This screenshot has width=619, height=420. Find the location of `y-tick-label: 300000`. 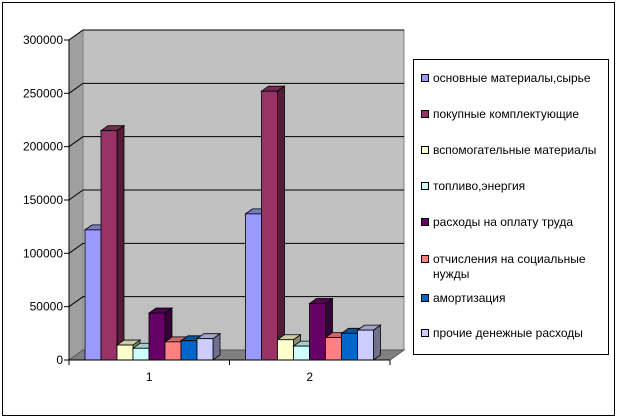

y-tick-label: 300000 is located at coordinates (43, 40).